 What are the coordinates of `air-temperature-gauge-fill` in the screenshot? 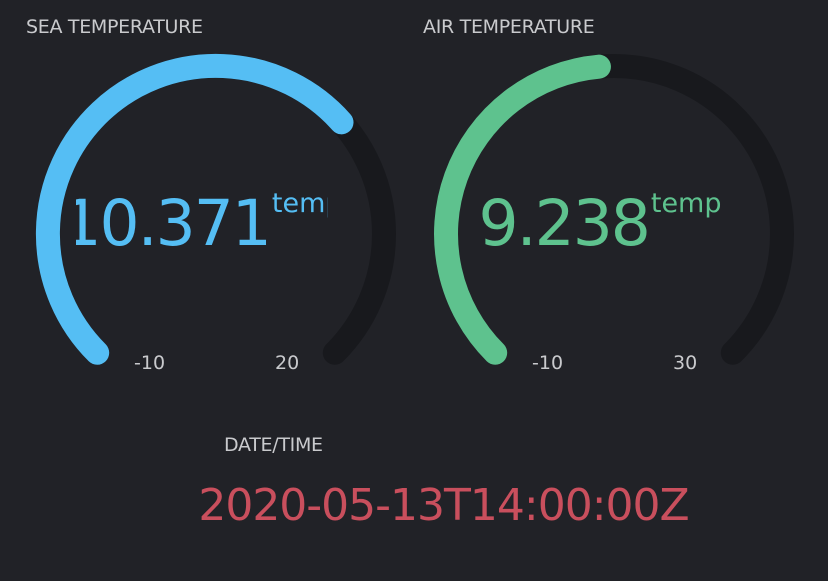 It's located at (522, 209).